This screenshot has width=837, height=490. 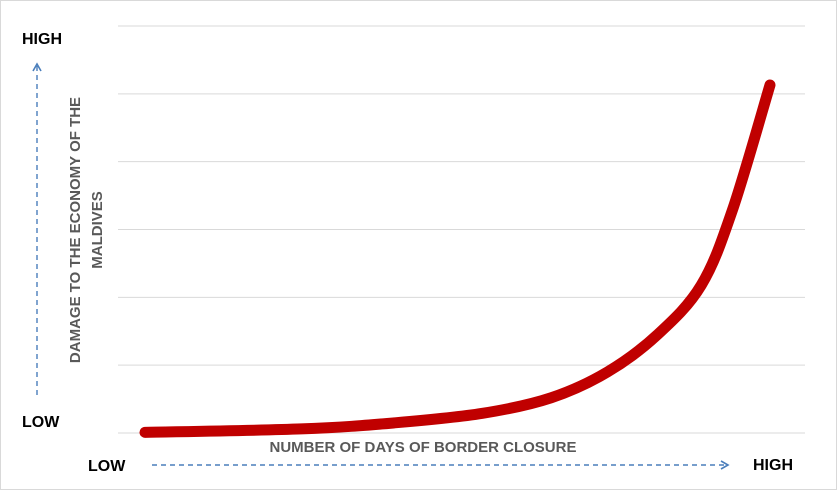 I want to click on y-axis-title-line: DAMAGE TO THE ECONOMY OF THE, so click(x=75, y=230).